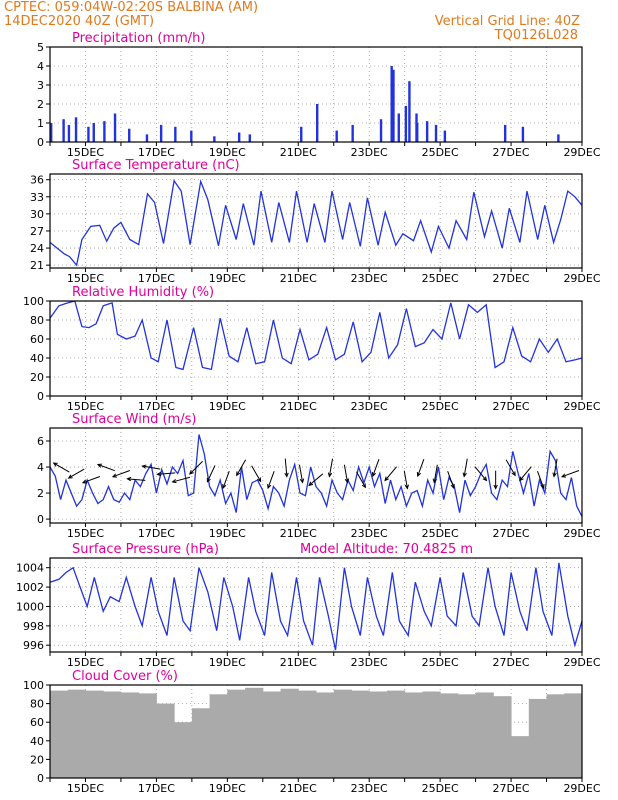 The height and width of the screenshot is (800, 618). Describe the element at coordinates (40, 441) in the screenshot. I see `y-tick-label: 6` at that location.